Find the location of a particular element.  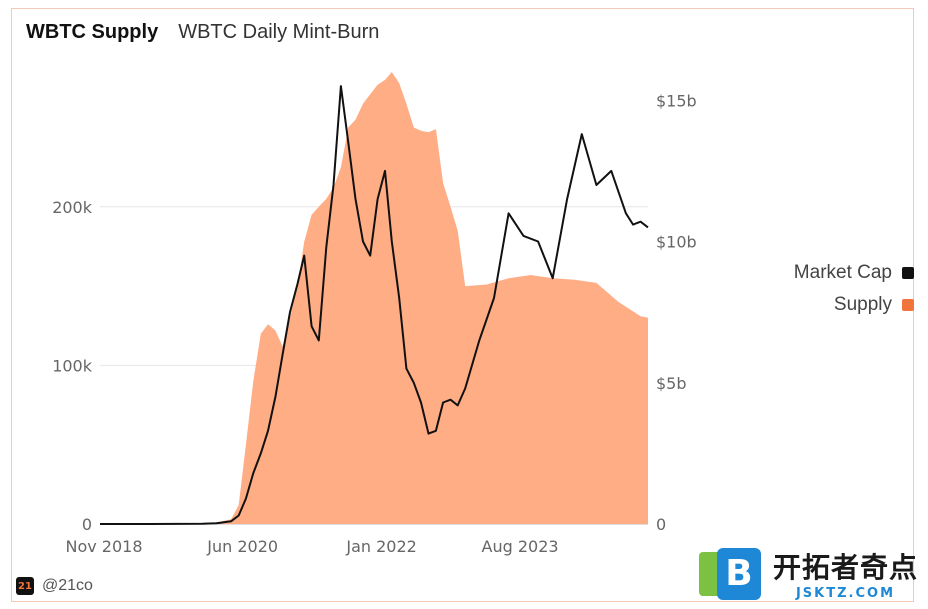

legend-swatch-market-cap is located at coordinates (908, 273).